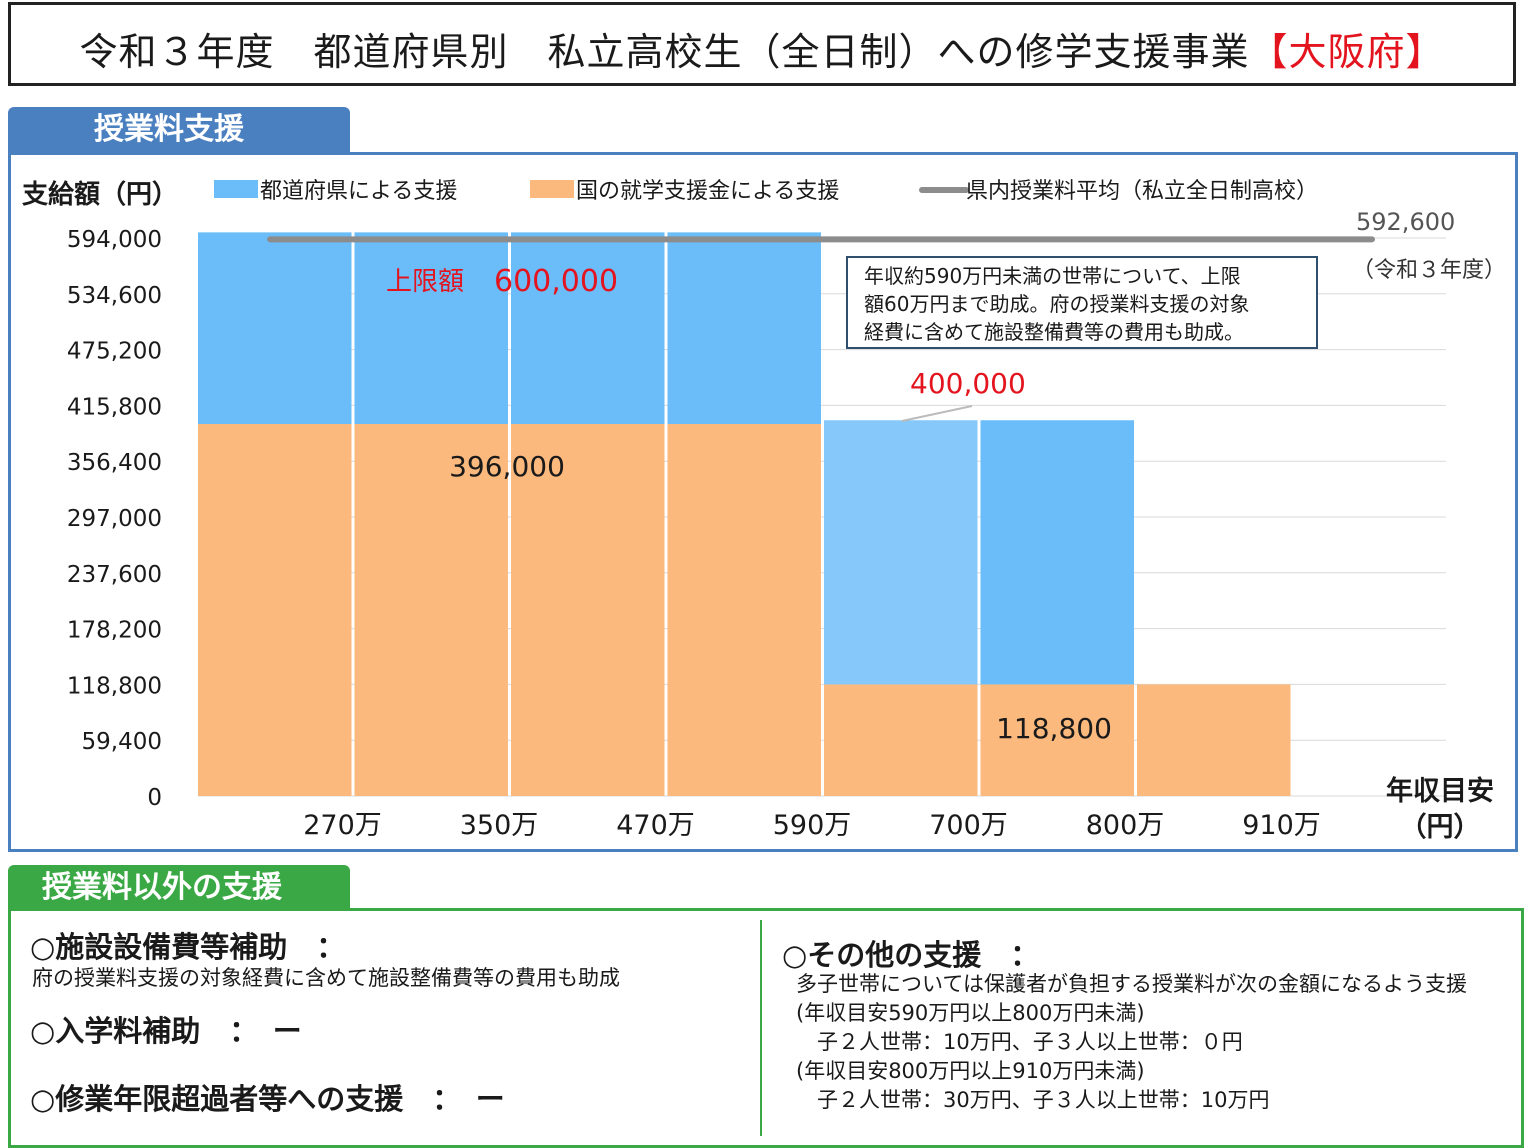 The width and height of the screenshot is (1536, 1148). I want to click on y-tick-label: 0, so click(154, 798).